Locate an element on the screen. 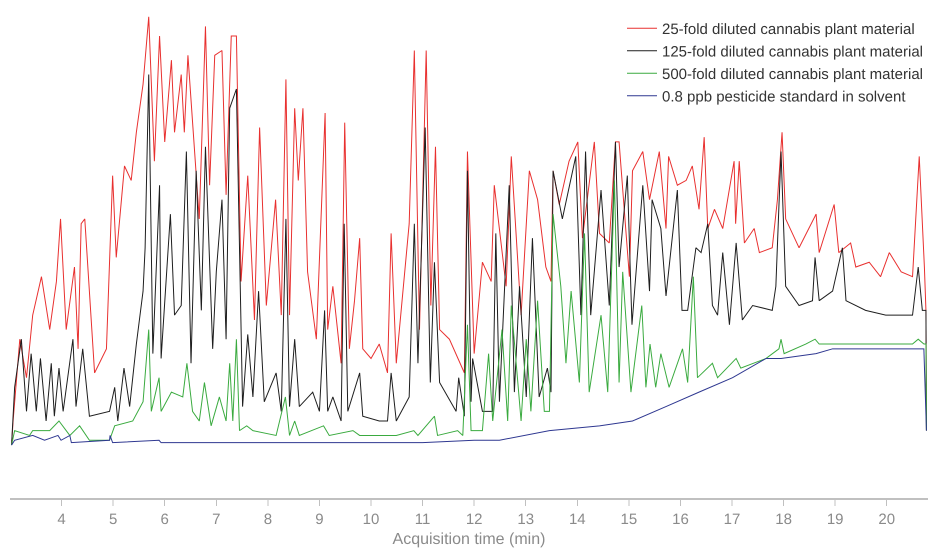 Image resolution: width=943 pixels, height=555 pixels. legend-label: 125-fold diluted cannabis plant material is located at coordinates (792, 52).